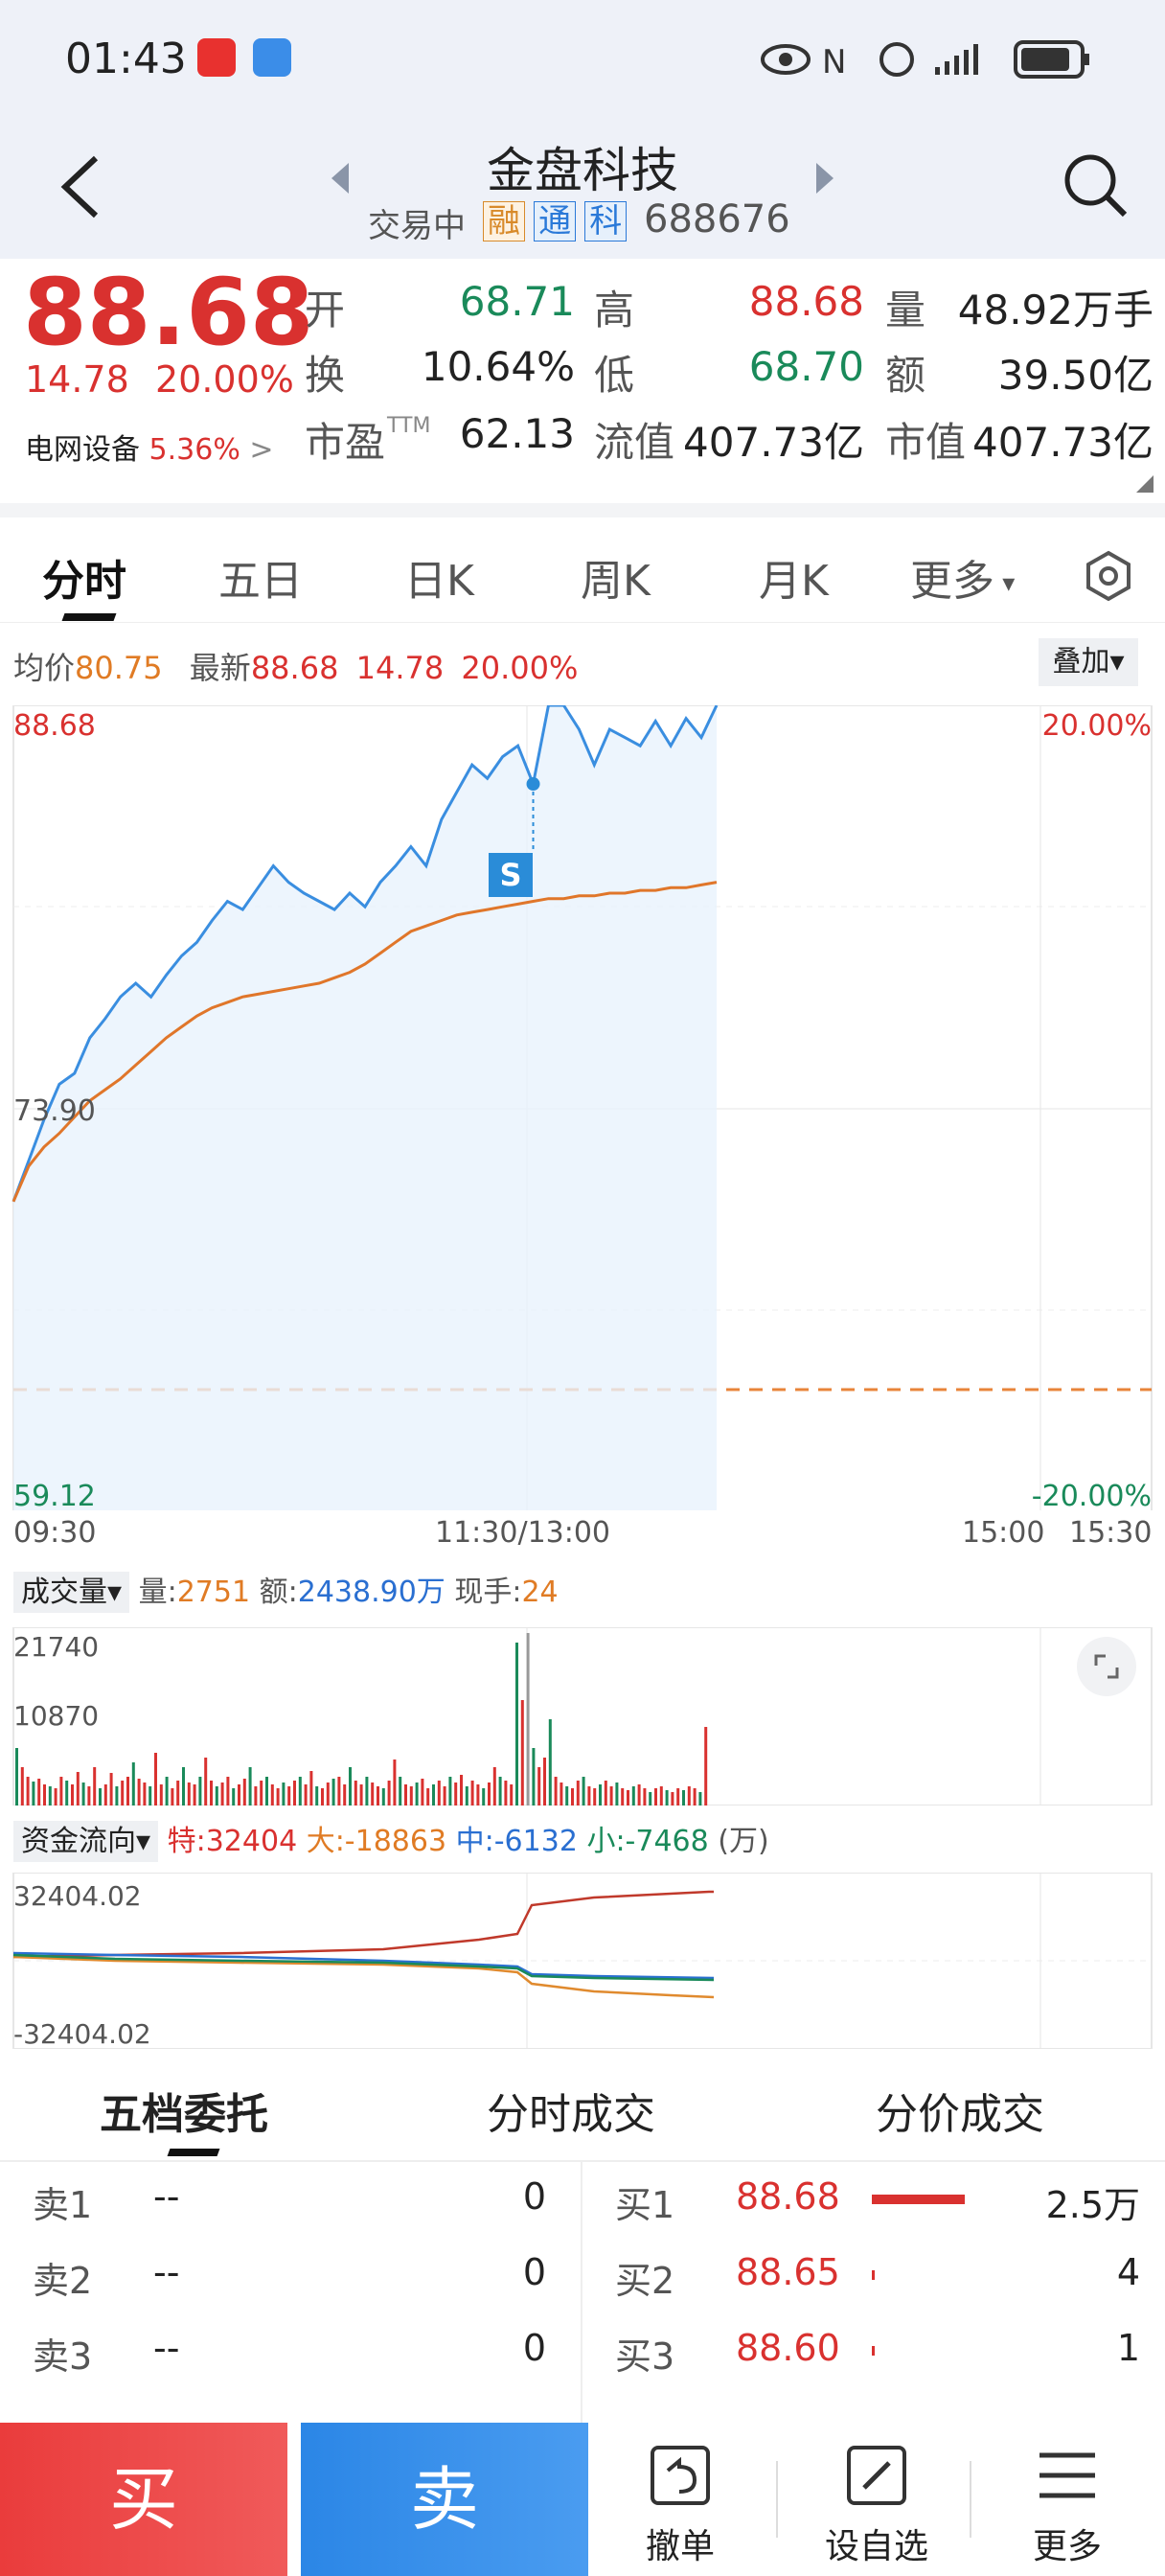 Image resolution: width=1165 pixels, height=2576 pixels. Describe the element at coordinates (1128, 2348) in the screenshot. I see `bid-volume: 1` at that location.